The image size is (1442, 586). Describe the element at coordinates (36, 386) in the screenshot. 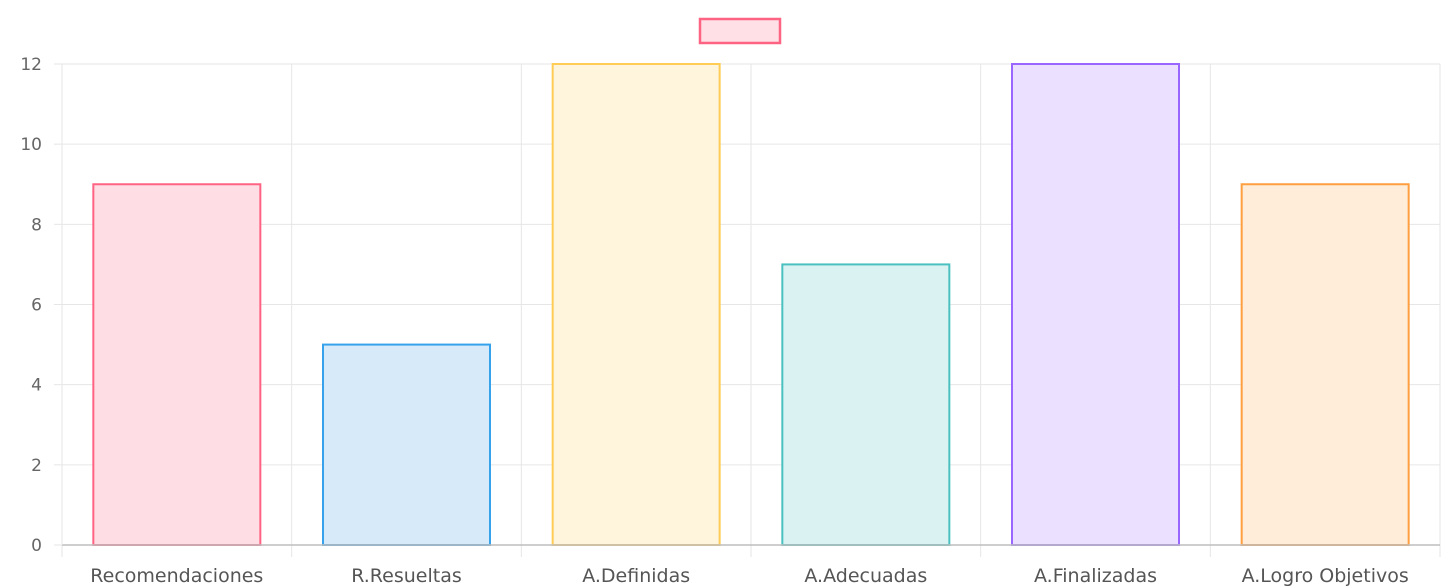

I see `y-tick-label: 4` at that location.